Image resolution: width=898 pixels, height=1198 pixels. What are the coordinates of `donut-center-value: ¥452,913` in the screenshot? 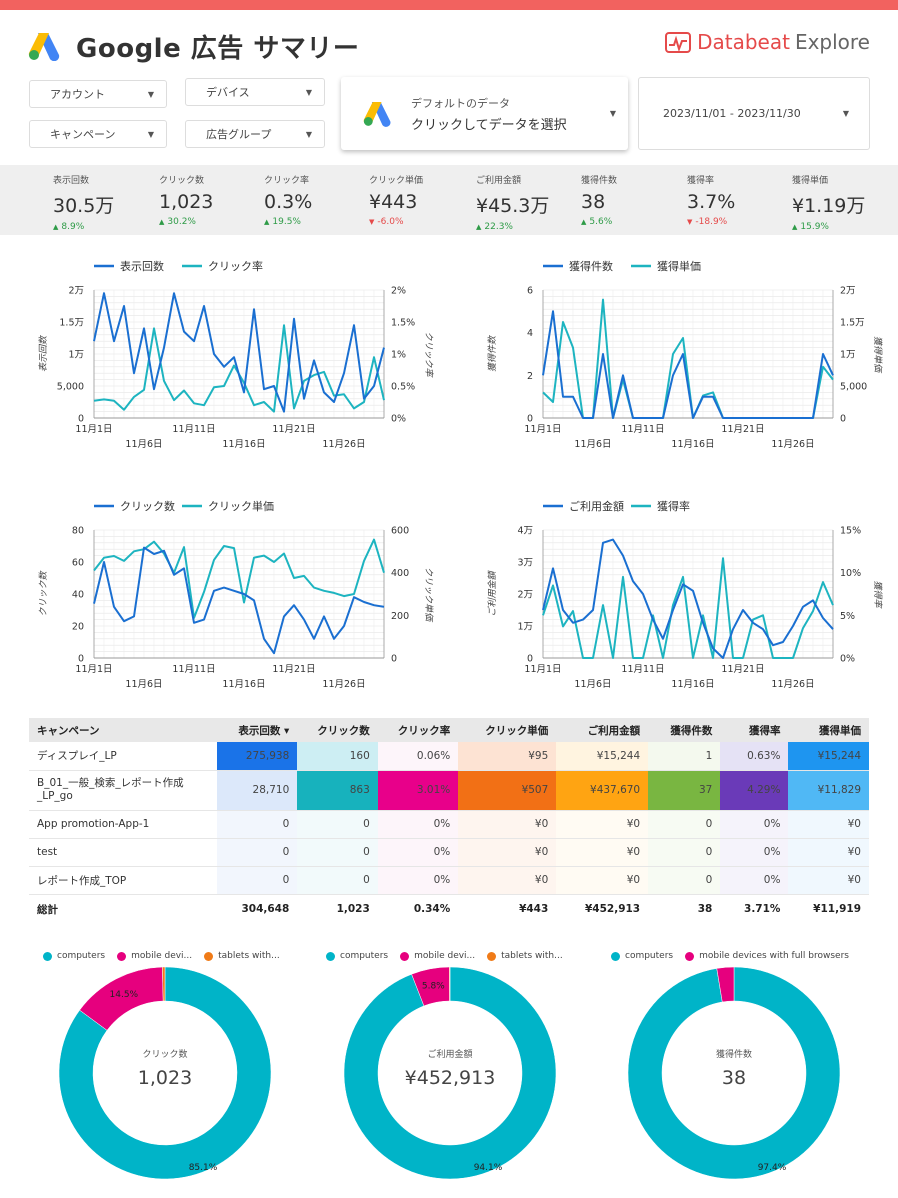 It's located at (450, 1078).